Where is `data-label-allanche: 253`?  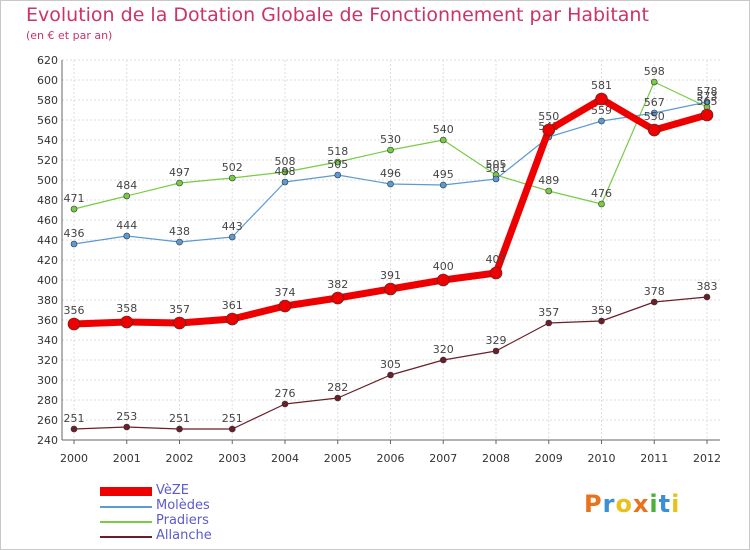
data-label-allanche: 253 is located at coordinates (126, 416).